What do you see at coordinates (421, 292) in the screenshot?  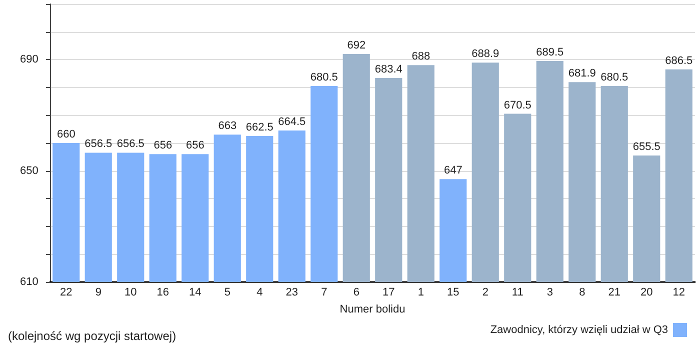 I see `x-tick-label: 1` at bounding box center [421, 292].